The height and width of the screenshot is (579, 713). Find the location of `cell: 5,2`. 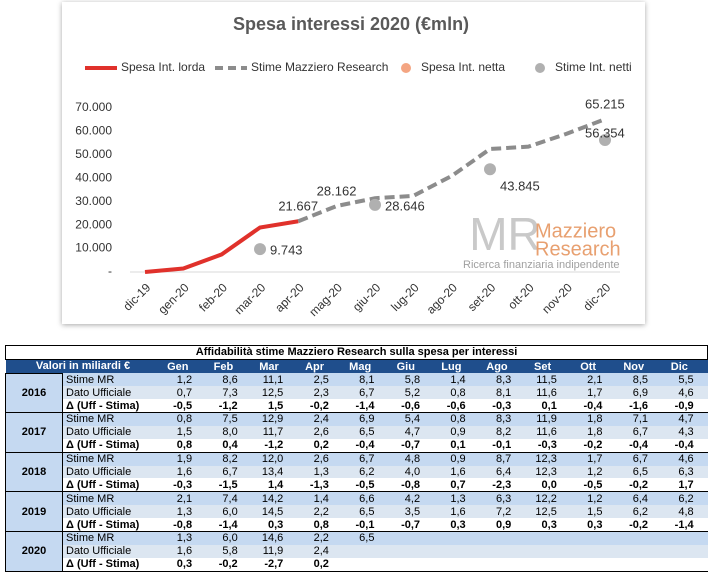

cell: 5,2 is located at coordinates (411, 393).